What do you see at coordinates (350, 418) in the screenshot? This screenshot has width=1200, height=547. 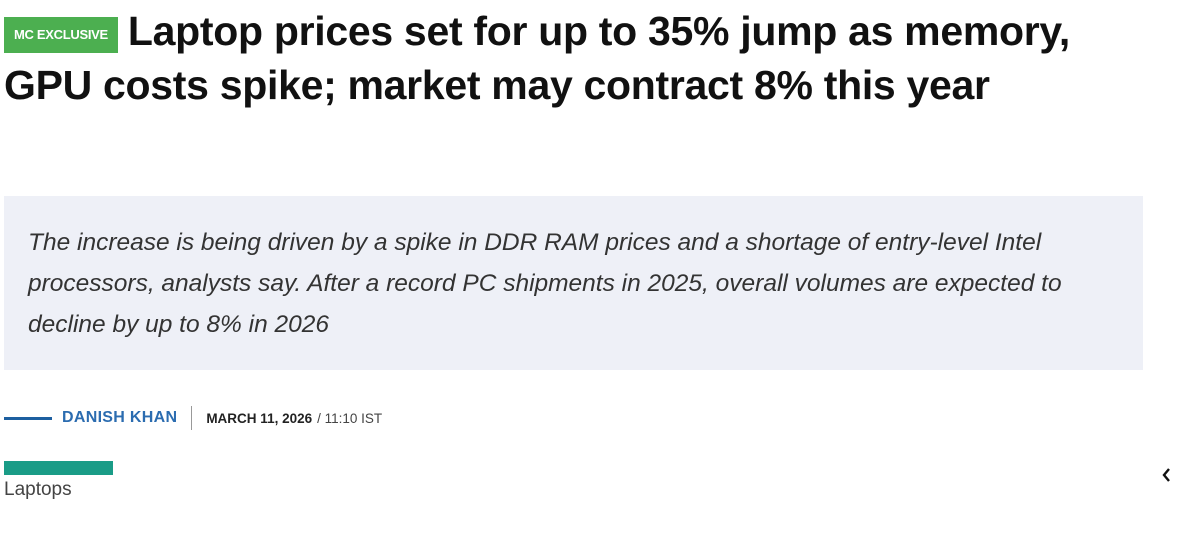 I see `publish-time: / 11:10 IST` at bounding box center [350, 418].